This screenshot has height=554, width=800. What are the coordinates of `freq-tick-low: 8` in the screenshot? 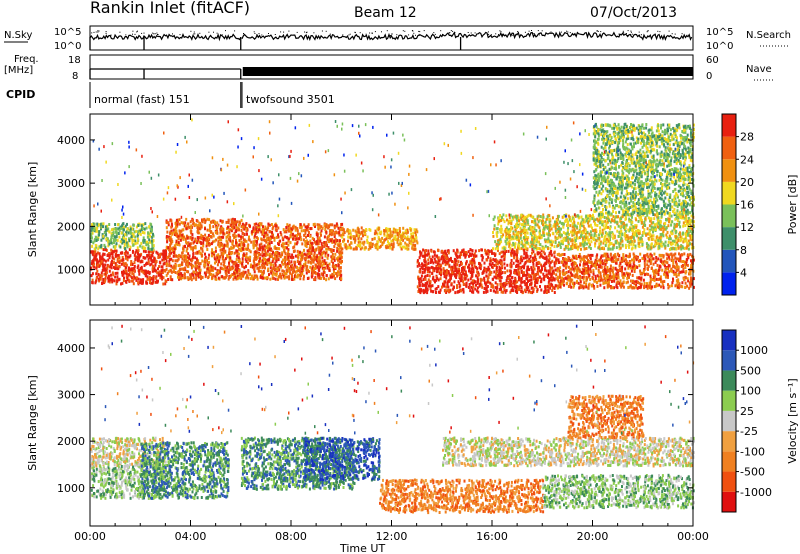 It's located at (75, 76).